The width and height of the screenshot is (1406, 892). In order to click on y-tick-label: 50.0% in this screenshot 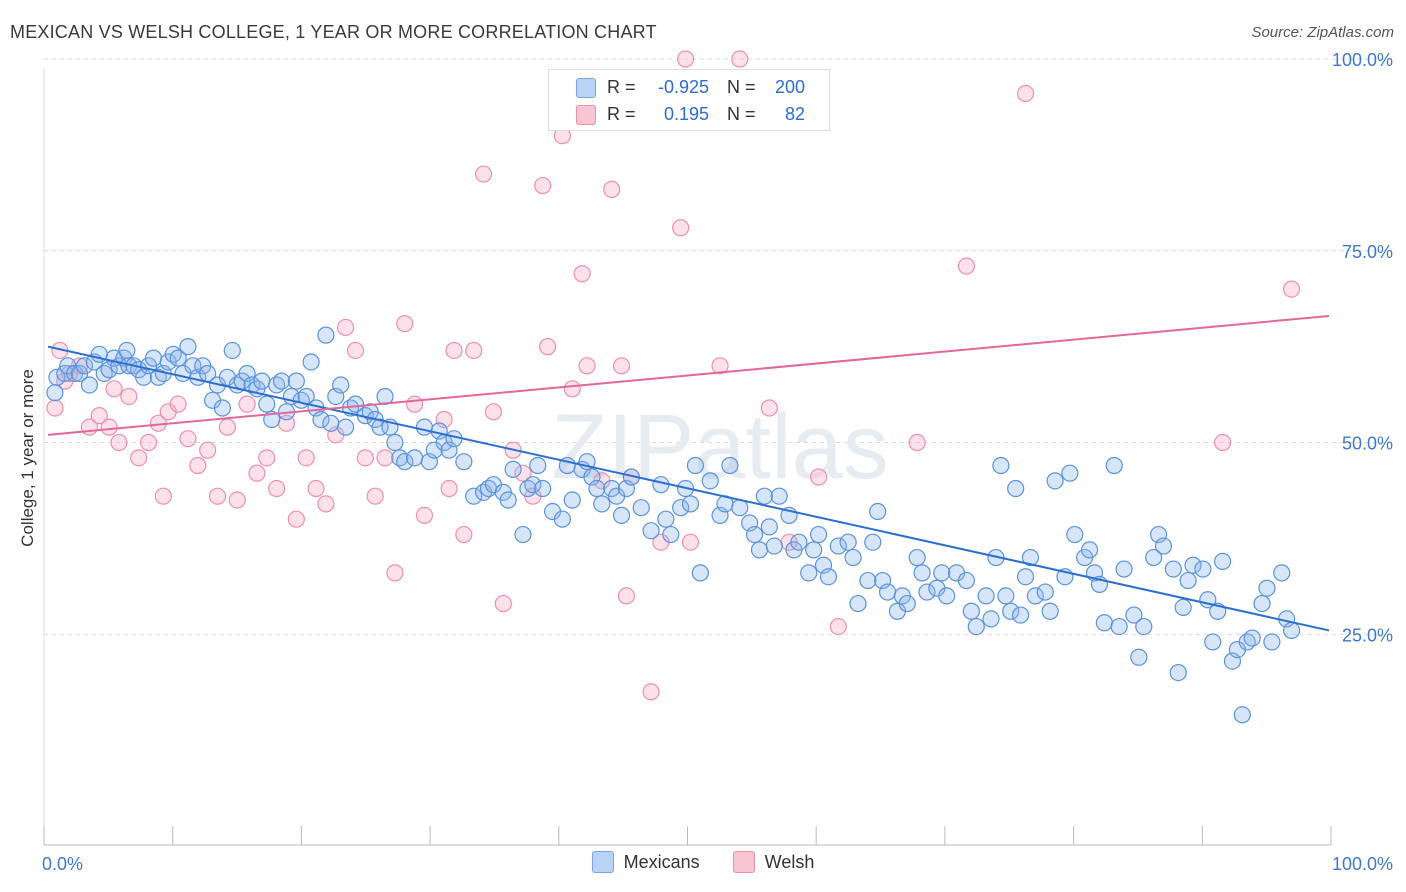, I will do `click(1367, 444)`.